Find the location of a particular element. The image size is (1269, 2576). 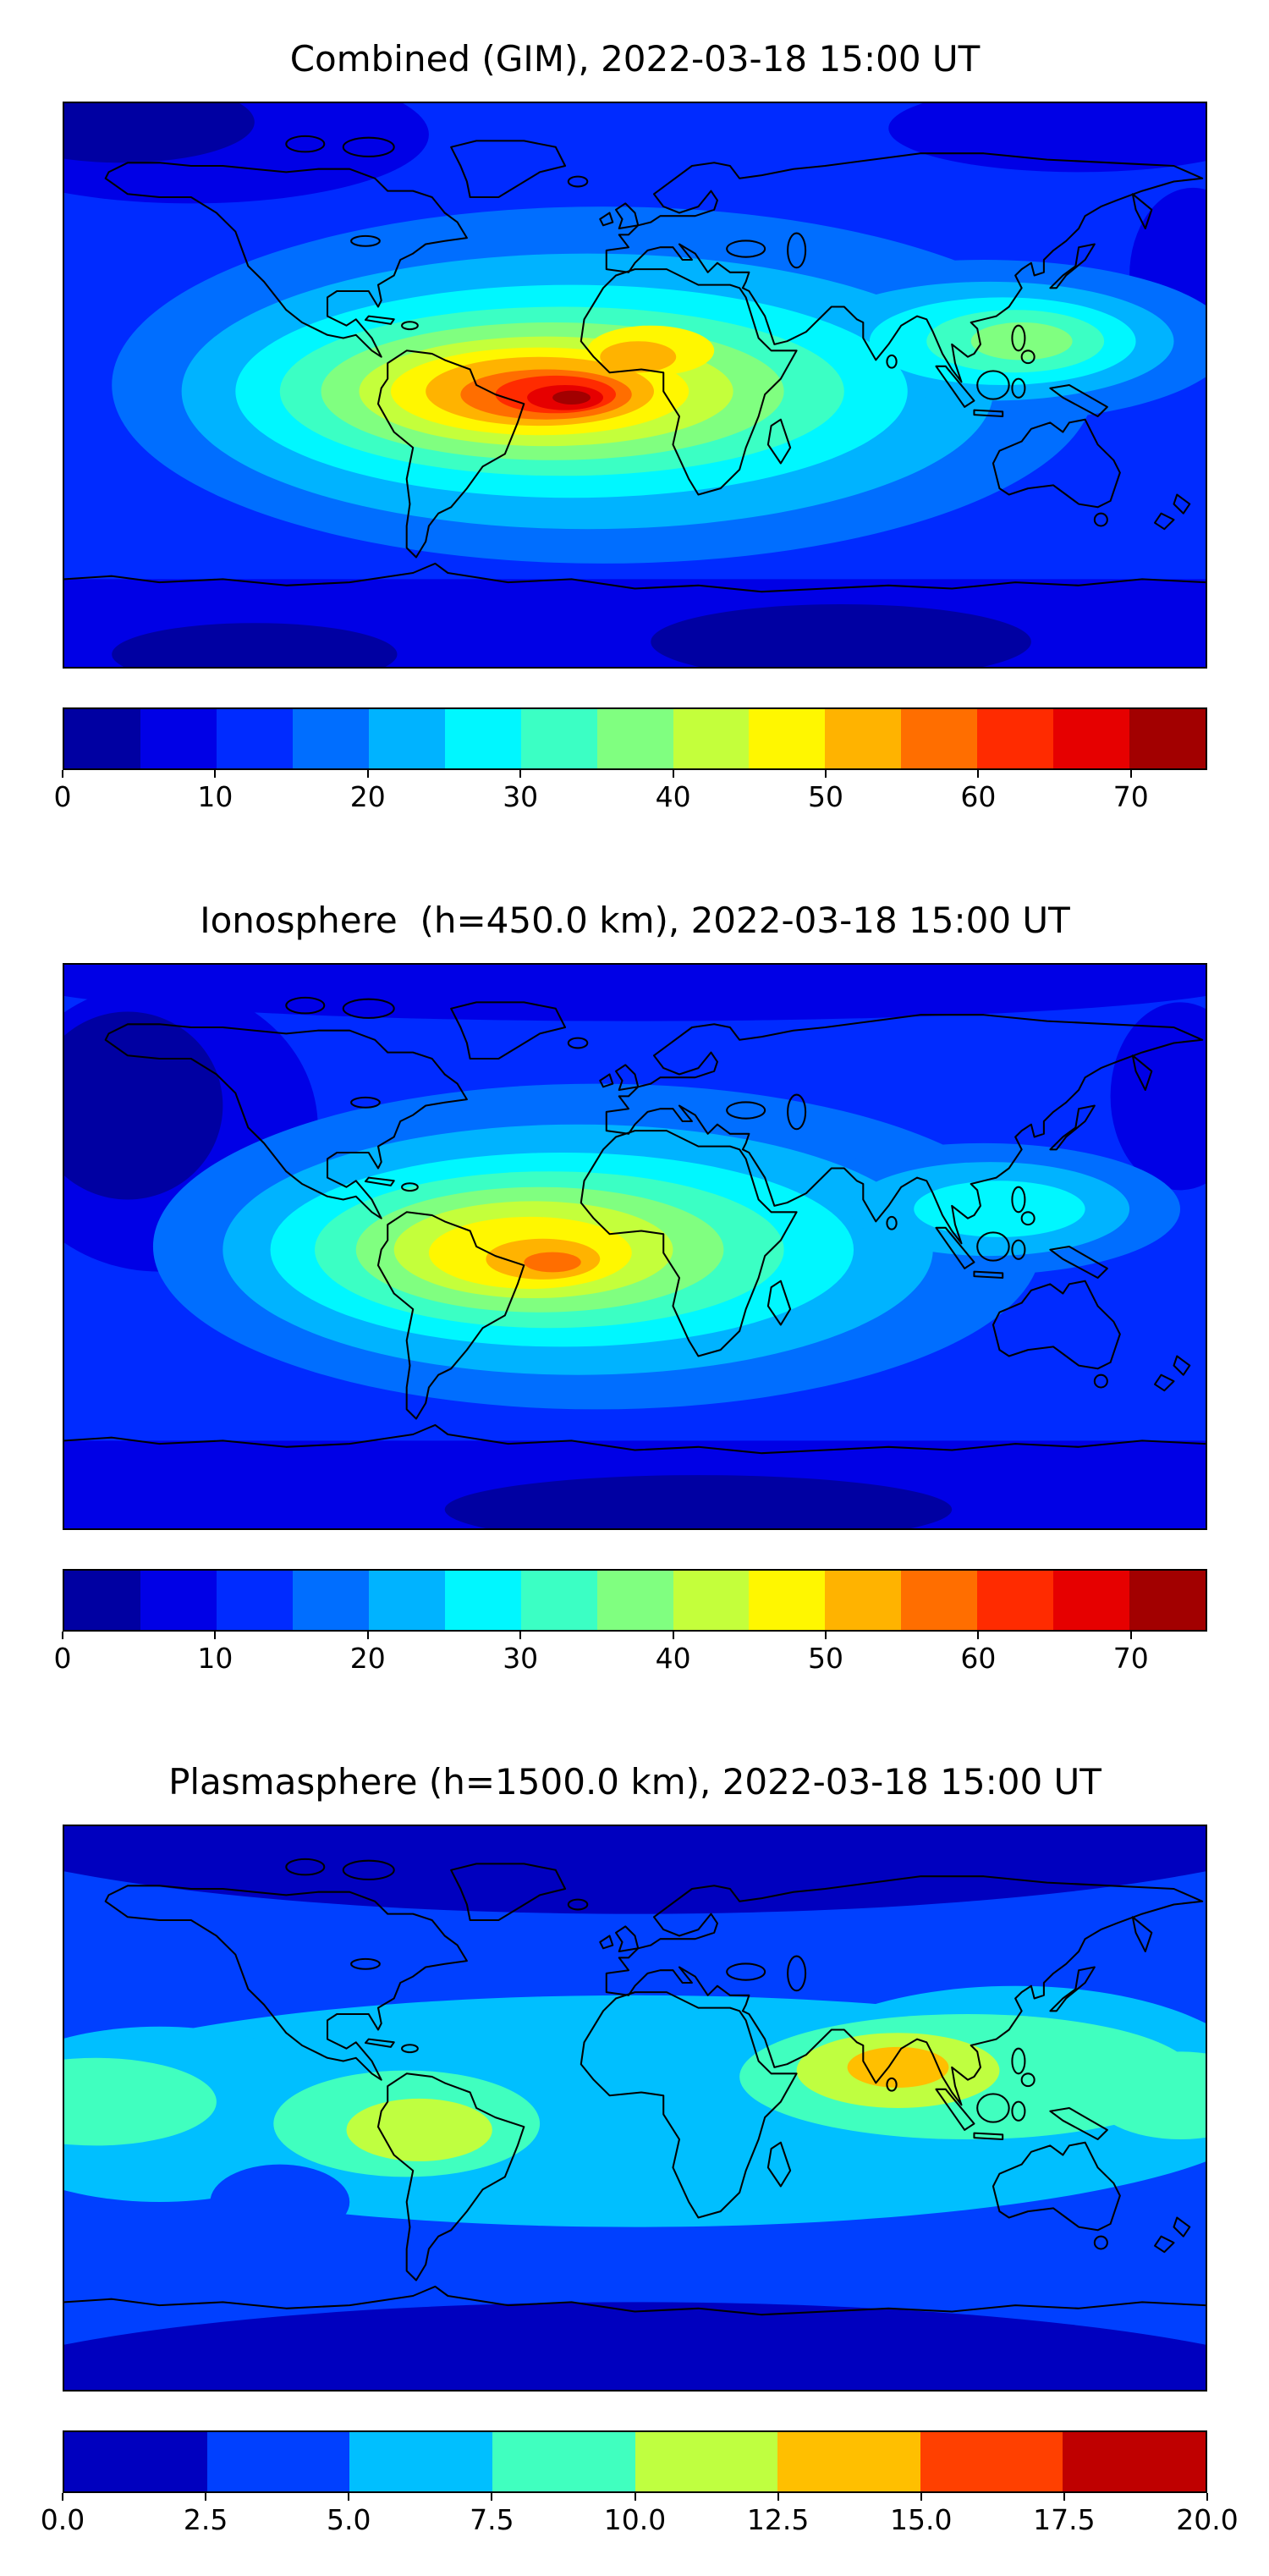

colorbar-tick-labels: 0.0 2.5 5.0 7.5 10.0 12.5 15.0 17.5 20.0 is located at coordinates (640, 2521).